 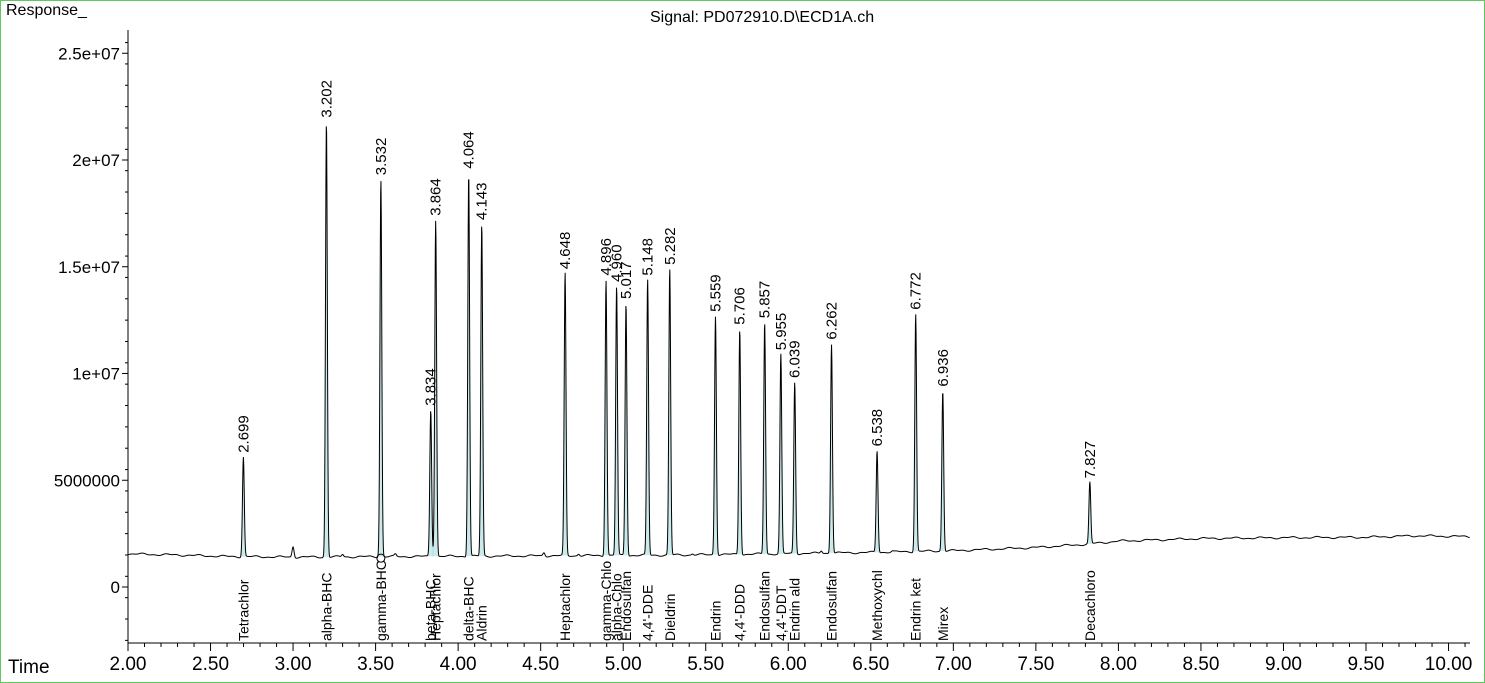 What do you see at coordinates (953, 664) in the screenshot?
I see `x-tick-label: 7.00` at bounding box center [953, 664].